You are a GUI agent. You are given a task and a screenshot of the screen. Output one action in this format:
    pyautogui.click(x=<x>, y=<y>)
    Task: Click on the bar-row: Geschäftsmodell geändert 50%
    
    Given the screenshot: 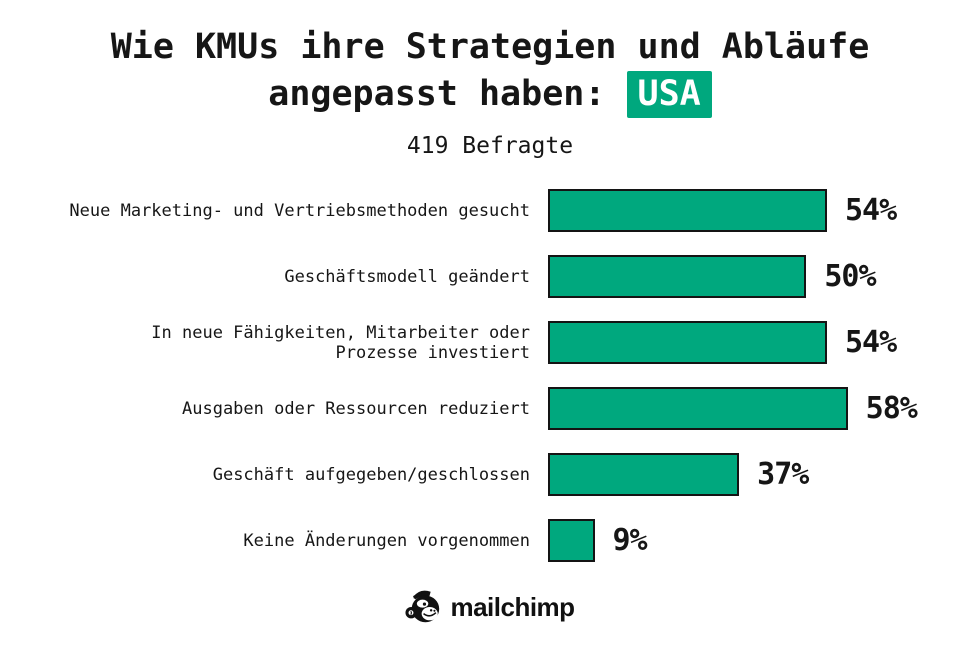 What is the action you would take?
    pyautogui.click(x=517, y=276)
    